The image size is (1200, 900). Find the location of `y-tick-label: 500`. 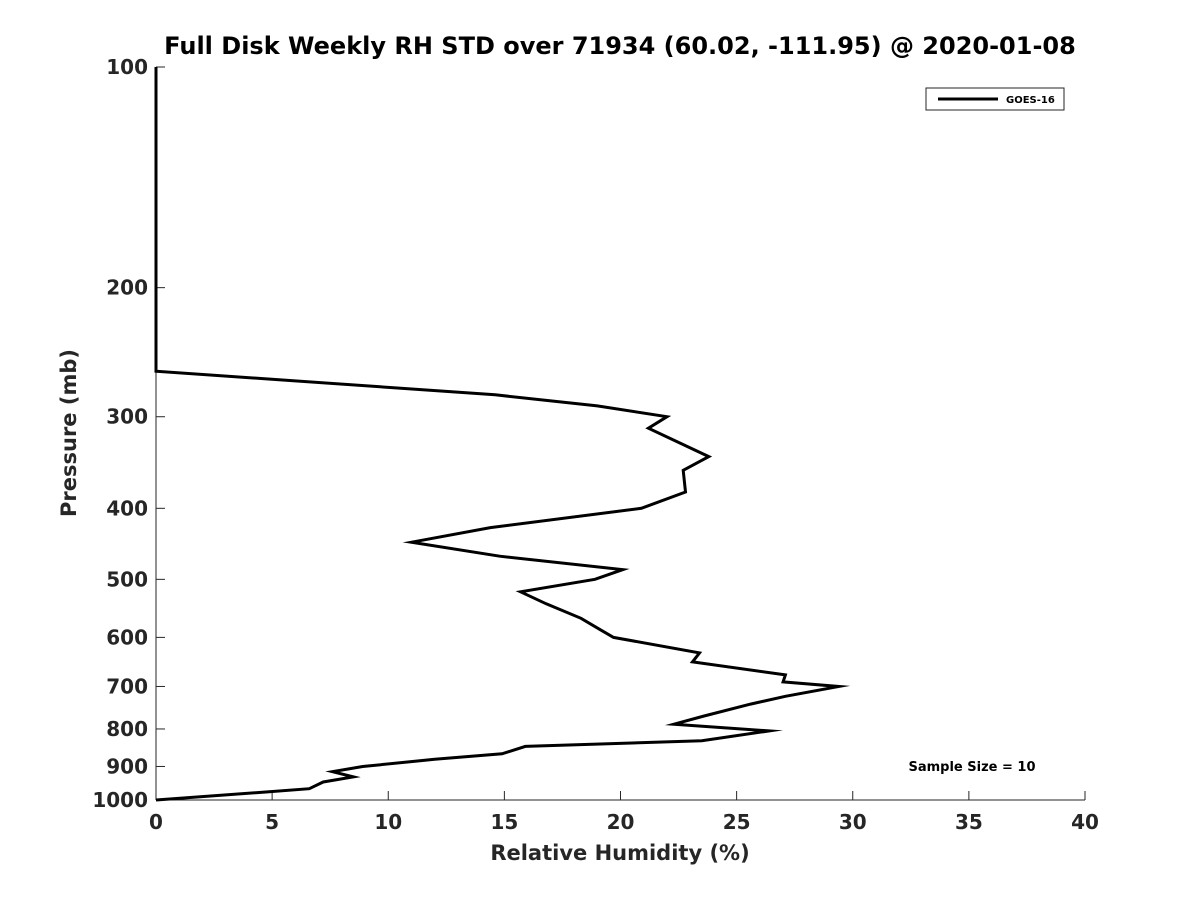

y-tick-label: 500 is located at coordinates (127, 579).